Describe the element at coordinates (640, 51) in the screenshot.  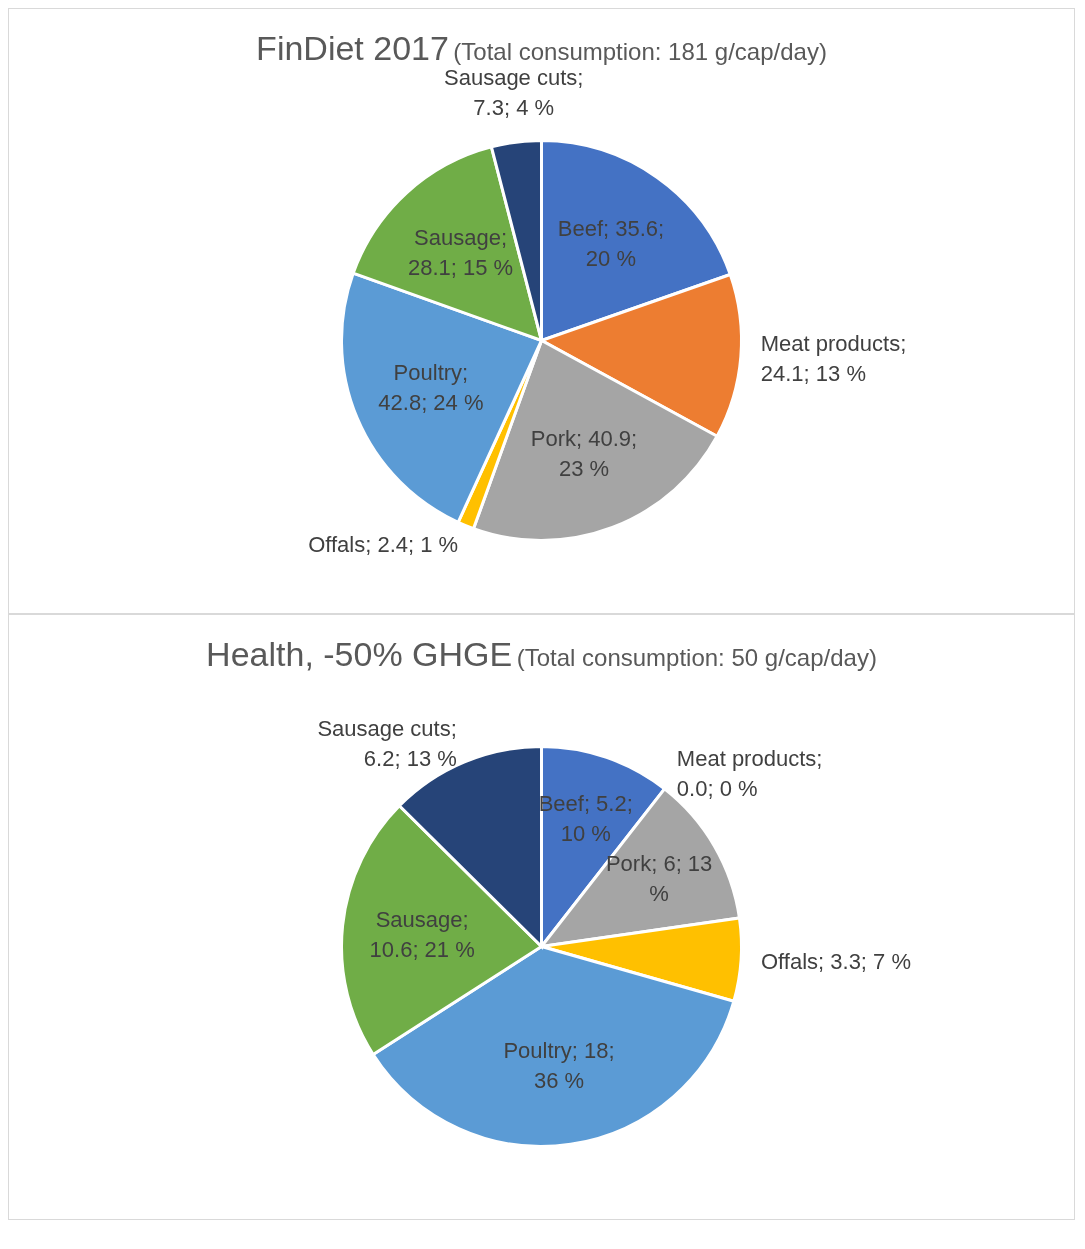
I see `chart-subtitle: (Total consumption: 181 g/cap/day)` at that location.